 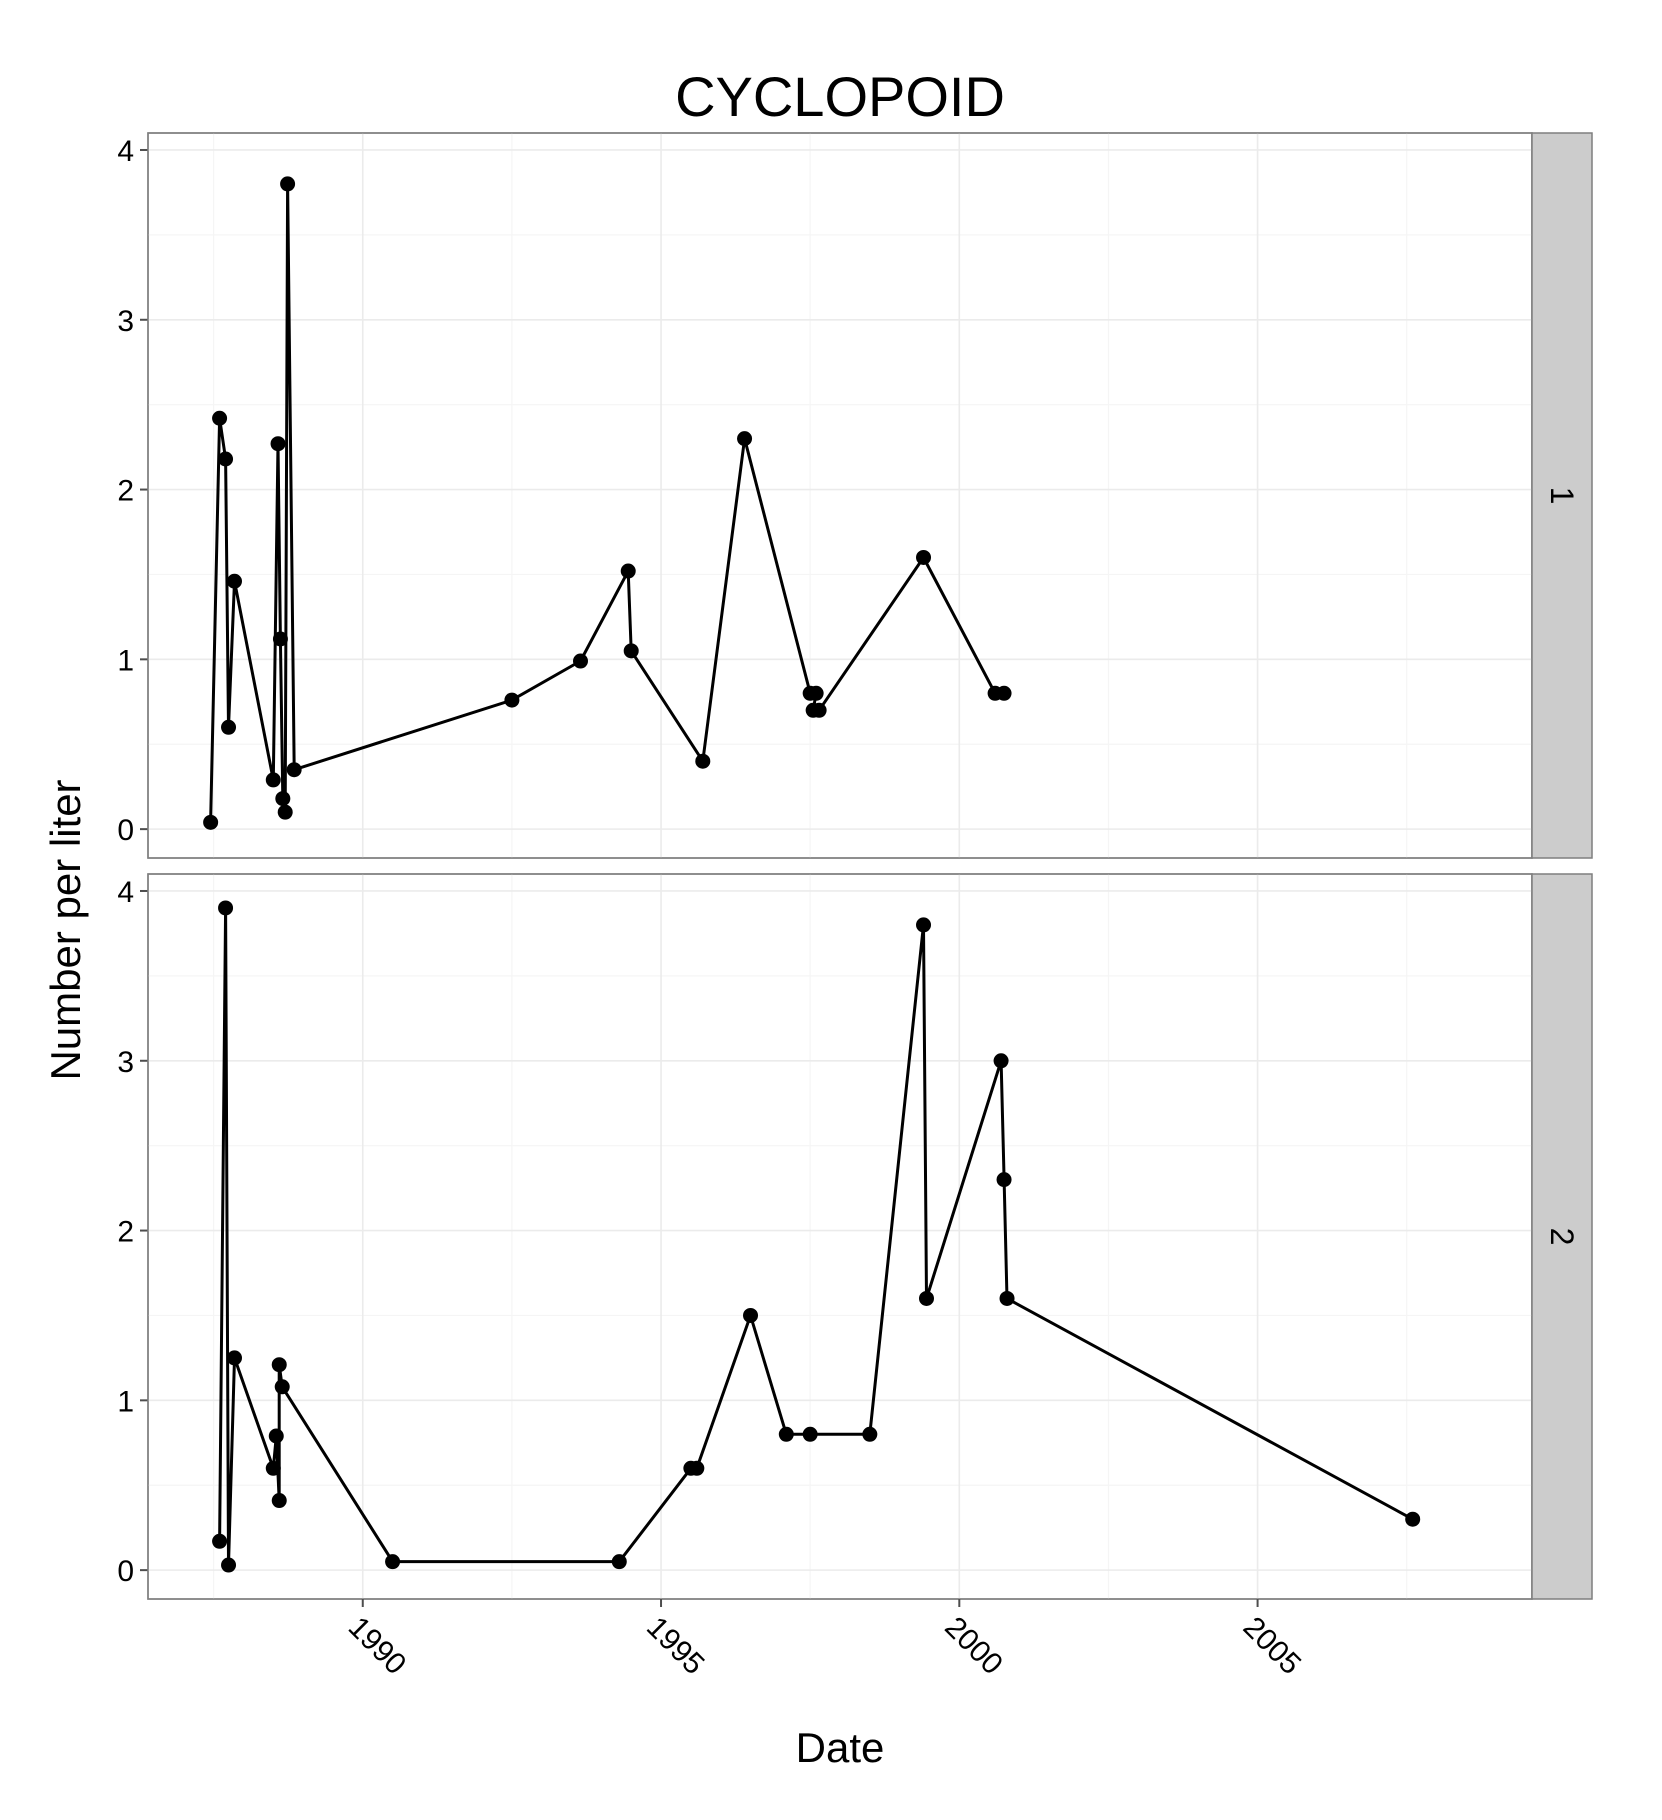 What do you see at coordinates (824, 1640) in the screenshot?
I see `x-axis: 1990 1995 2000 2005` at bounding box center [824, 1640].